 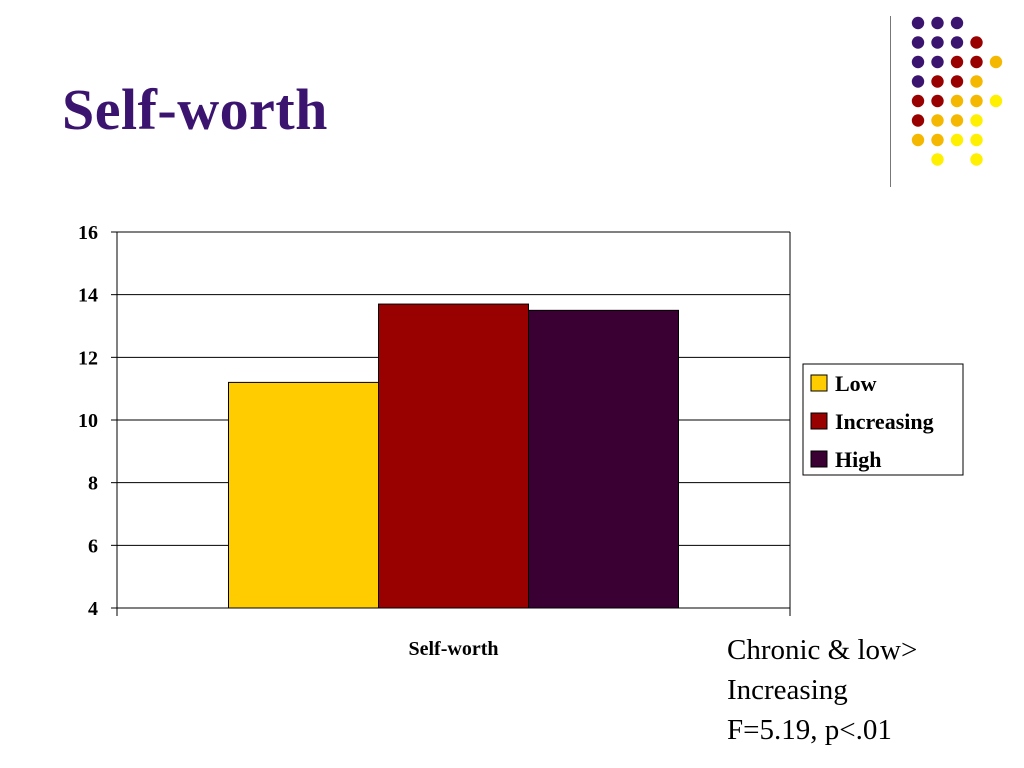 I want to click on bar-low, so click(x=303, y=495).